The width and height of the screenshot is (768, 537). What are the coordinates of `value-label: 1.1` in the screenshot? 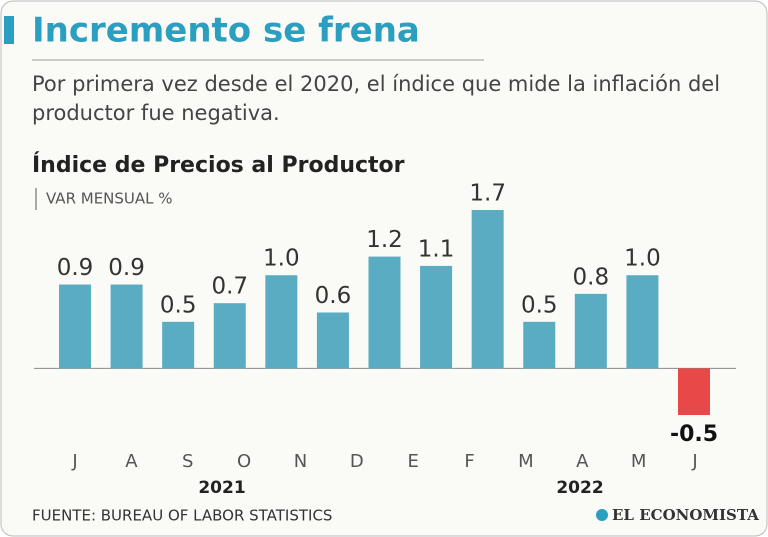 It's located at (436, 249).